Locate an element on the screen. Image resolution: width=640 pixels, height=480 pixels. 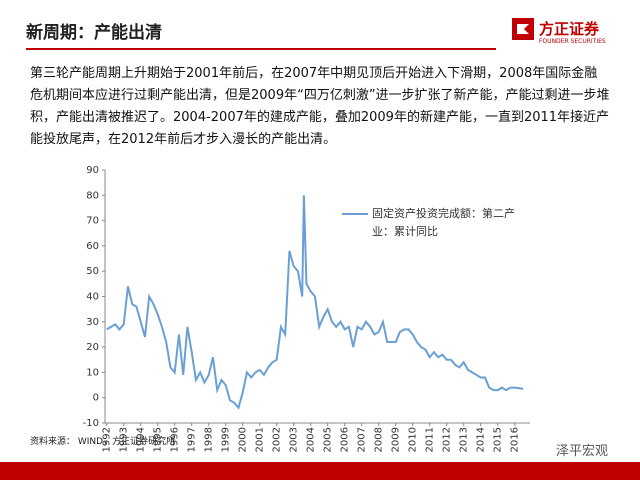
x-tick-label: 2013 is located at coordinates (464, 439).